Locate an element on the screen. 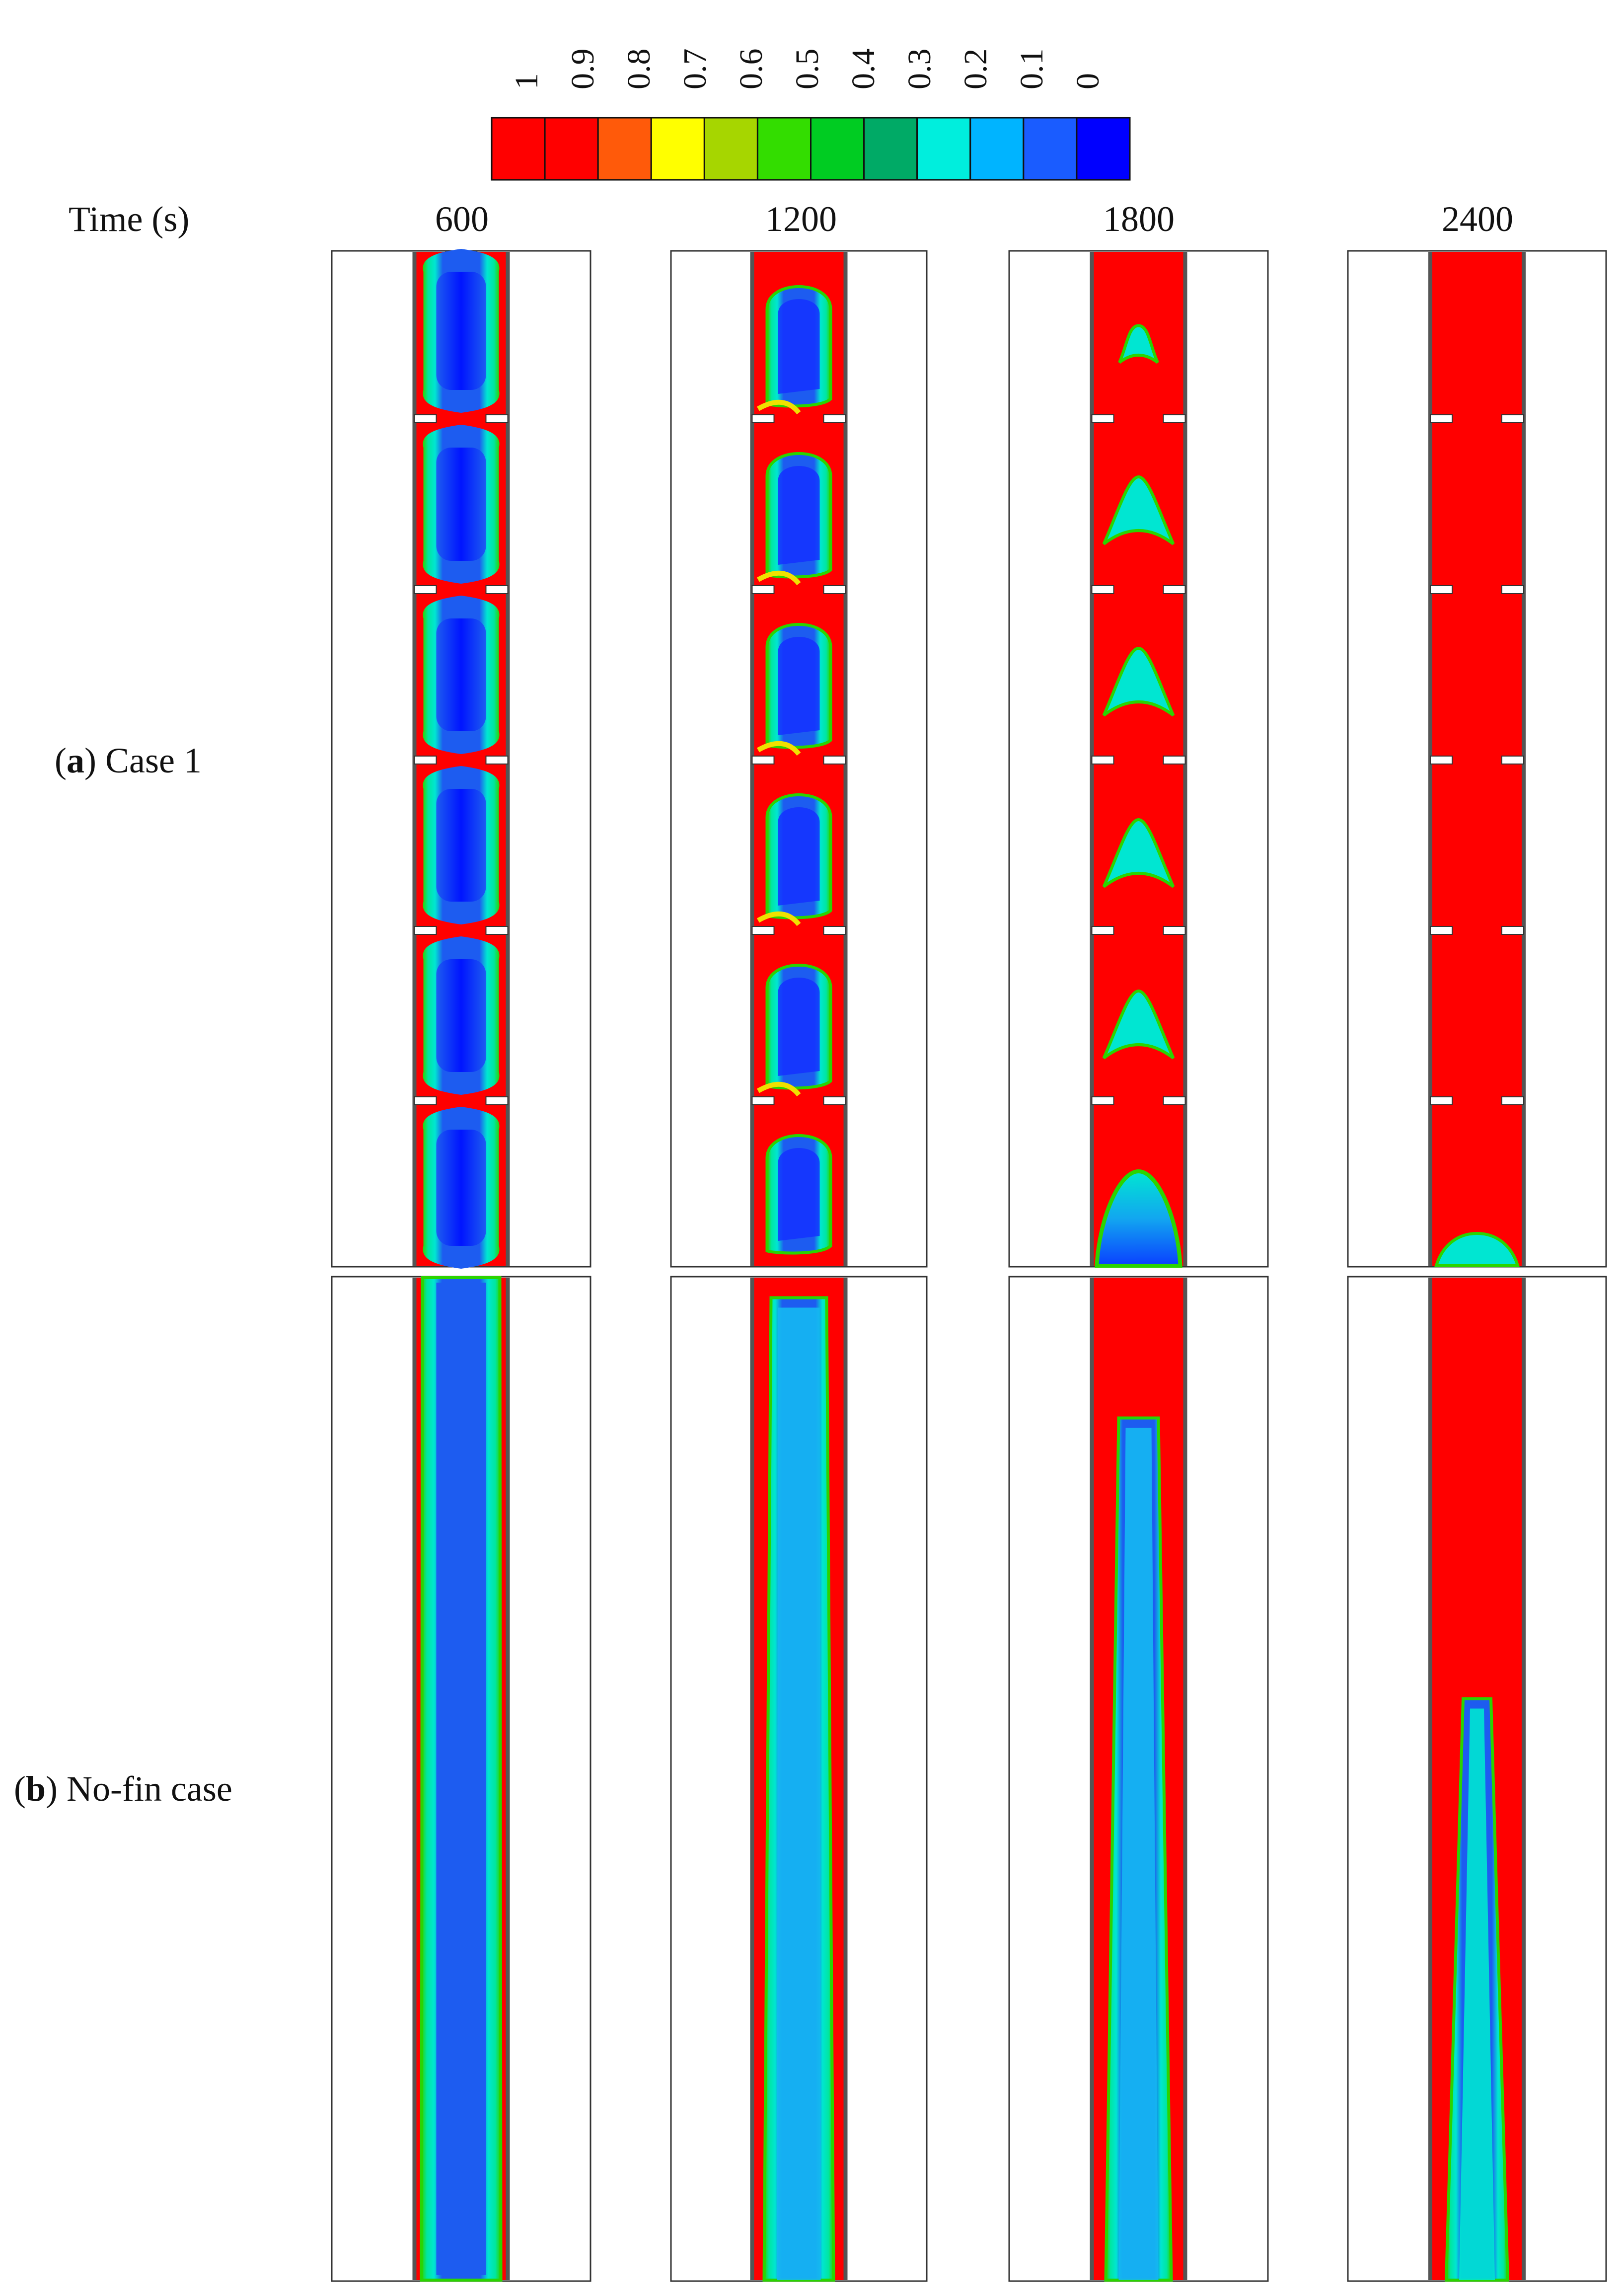 The image size is (1624, 2295). colorbar-tick-0.2: 0.2 is located at coordinates (976, 70).